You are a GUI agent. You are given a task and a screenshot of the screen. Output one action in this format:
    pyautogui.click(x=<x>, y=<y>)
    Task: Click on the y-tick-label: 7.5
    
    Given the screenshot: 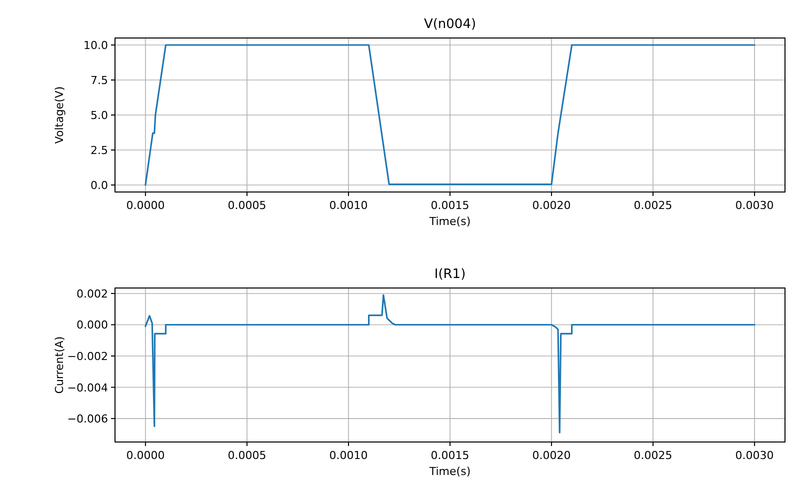 What is the action you would take?
    pyautogui.click(x=99, y=80)
    